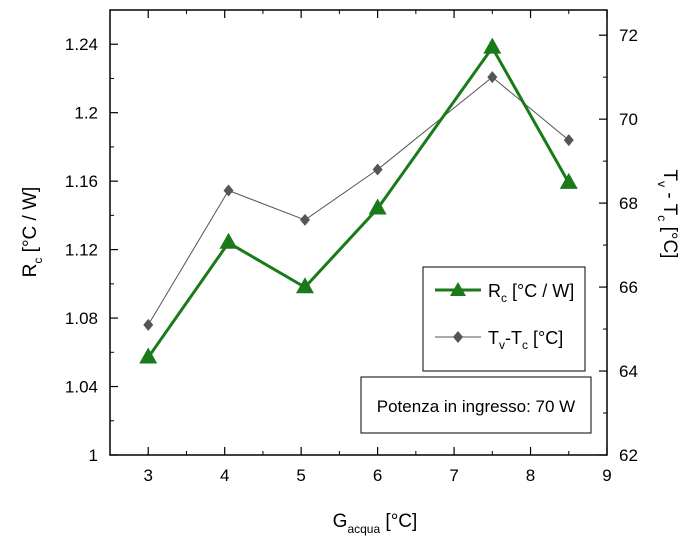 The image size is (694, 546). Describe the element at coordinates (86, 113) in the screenshot. I see `y-left-tick-label-5: 1.2` at that location.